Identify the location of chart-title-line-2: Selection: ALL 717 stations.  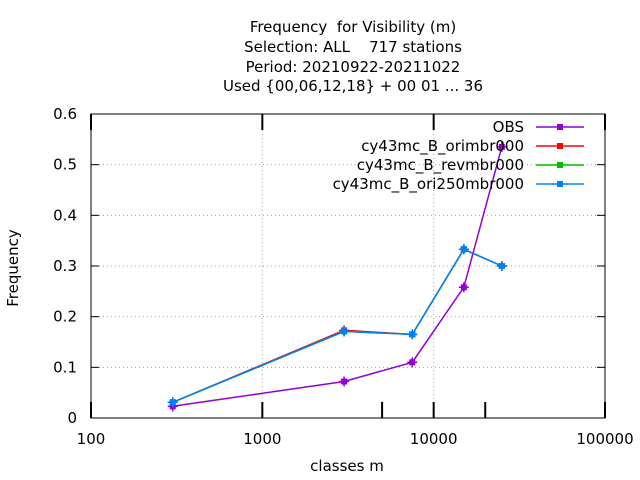
(353, 47).